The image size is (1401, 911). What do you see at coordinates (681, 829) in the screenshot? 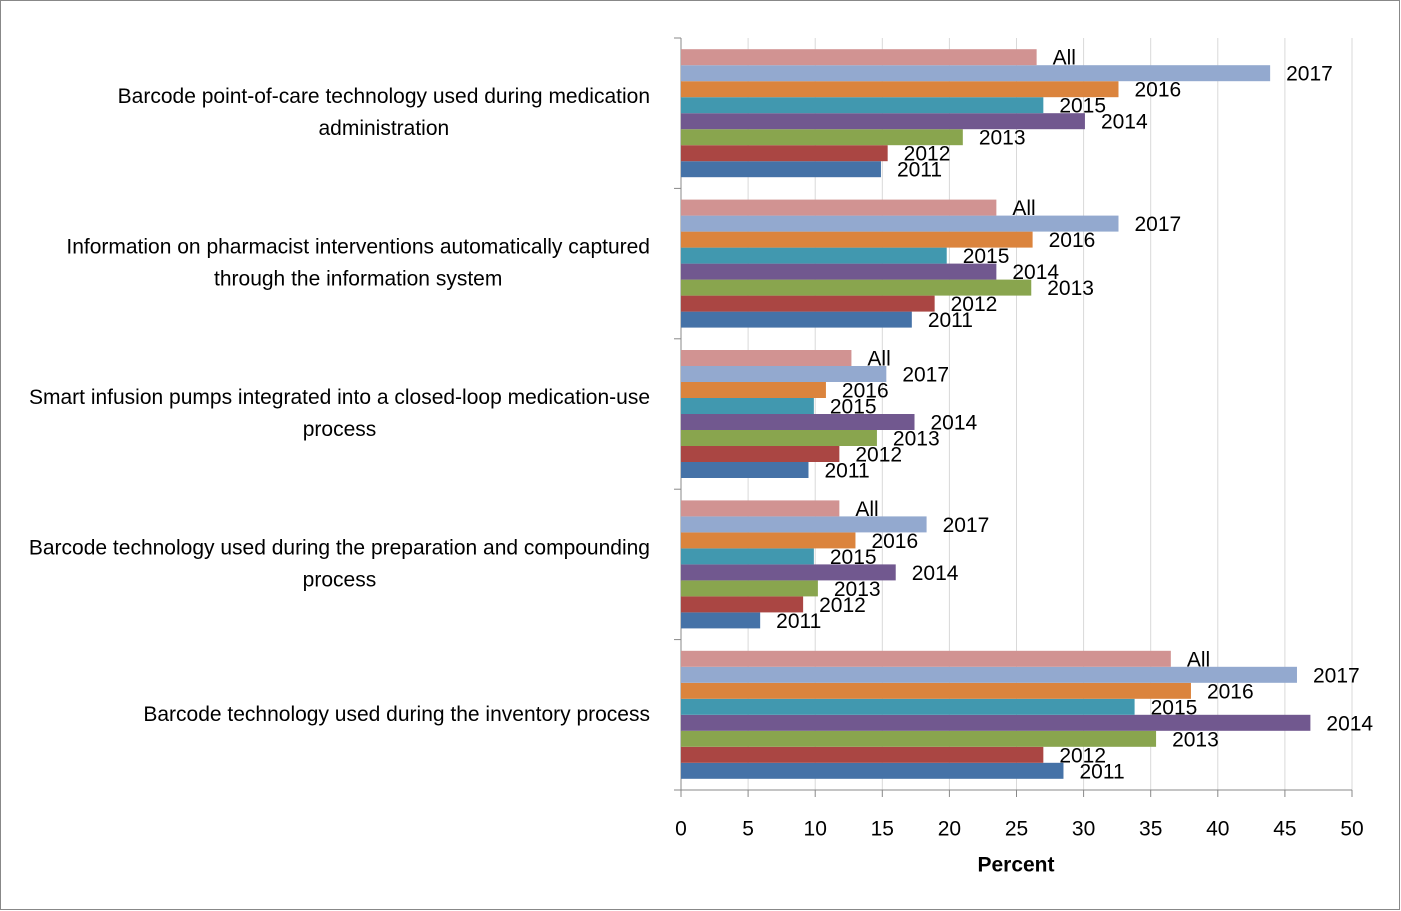
I see `x-tick-label: 0` at bounding box center [681, 829].